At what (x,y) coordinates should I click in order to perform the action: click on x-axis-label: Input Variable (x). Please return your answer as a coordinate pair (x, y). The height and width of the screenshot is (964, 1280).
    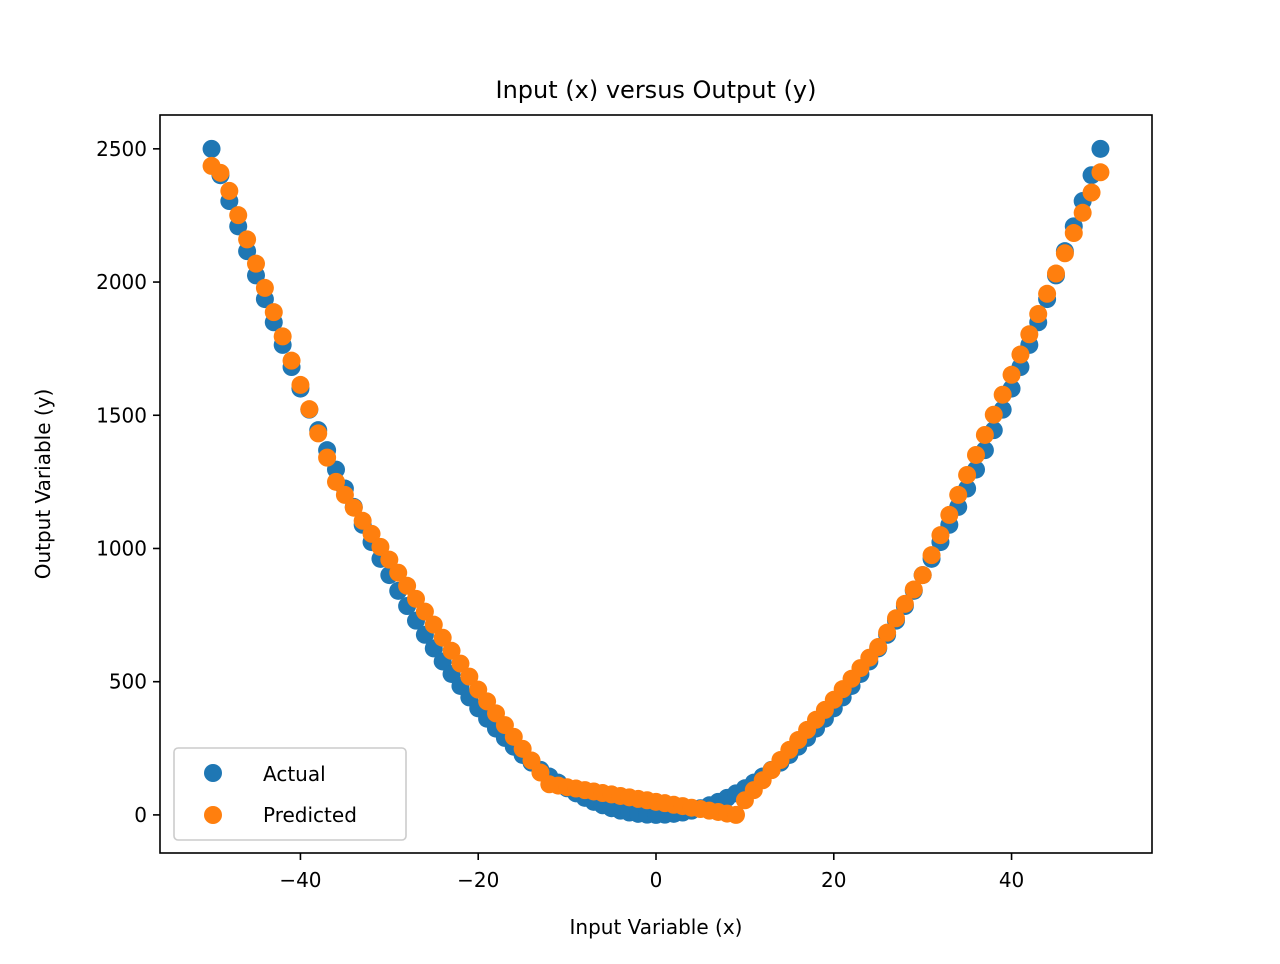
    Looking at the image, I should click on (656, 927).